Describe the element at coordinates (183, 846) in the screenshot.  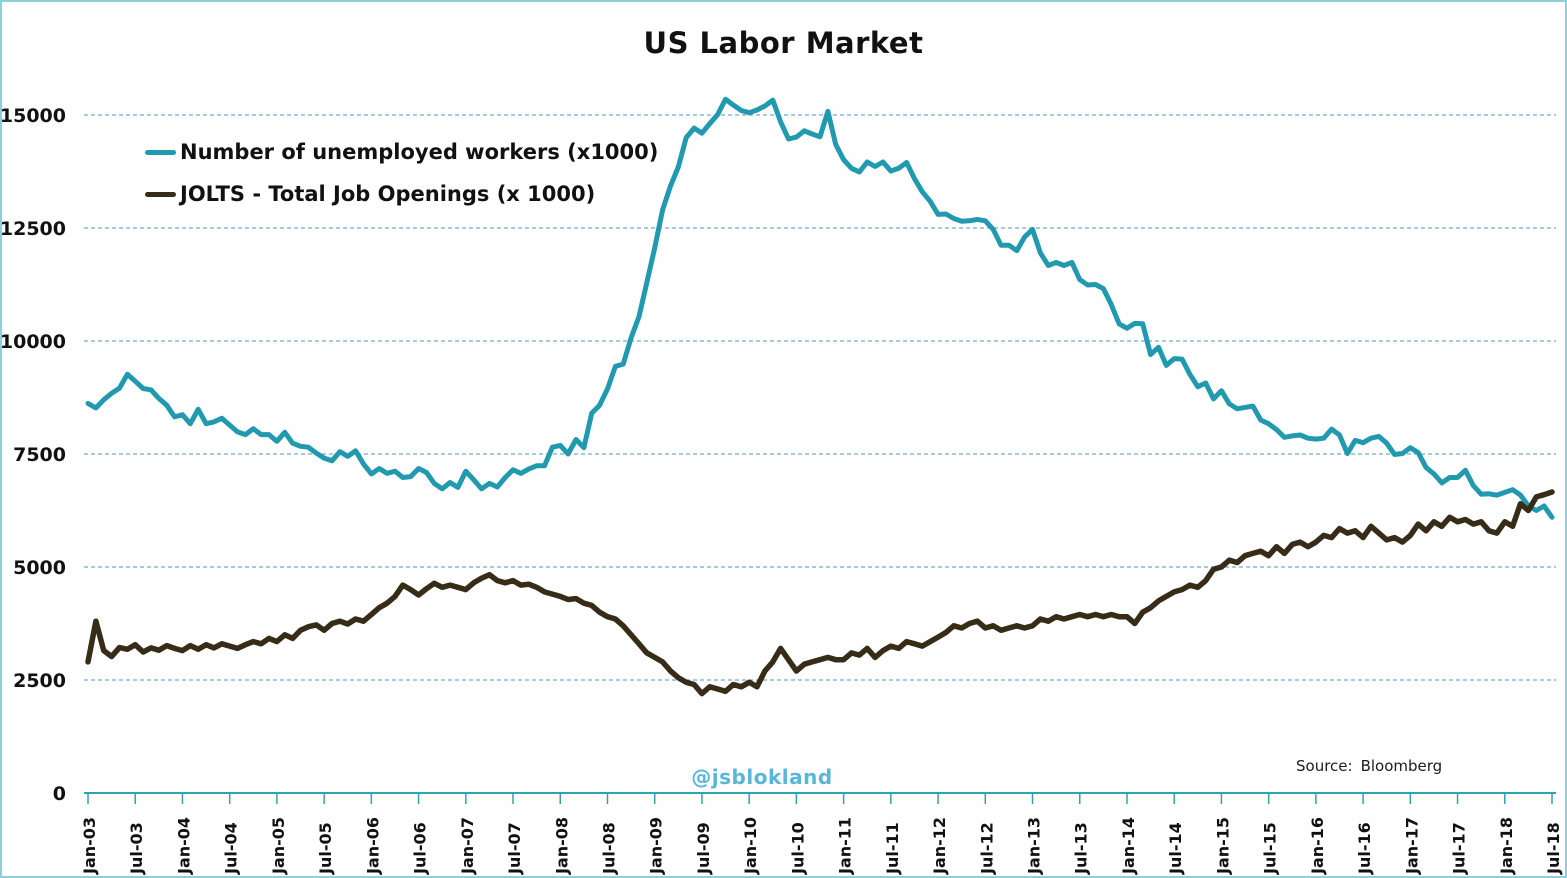
I see `x-tick-label-Jan-04: Jan-04` at that location.